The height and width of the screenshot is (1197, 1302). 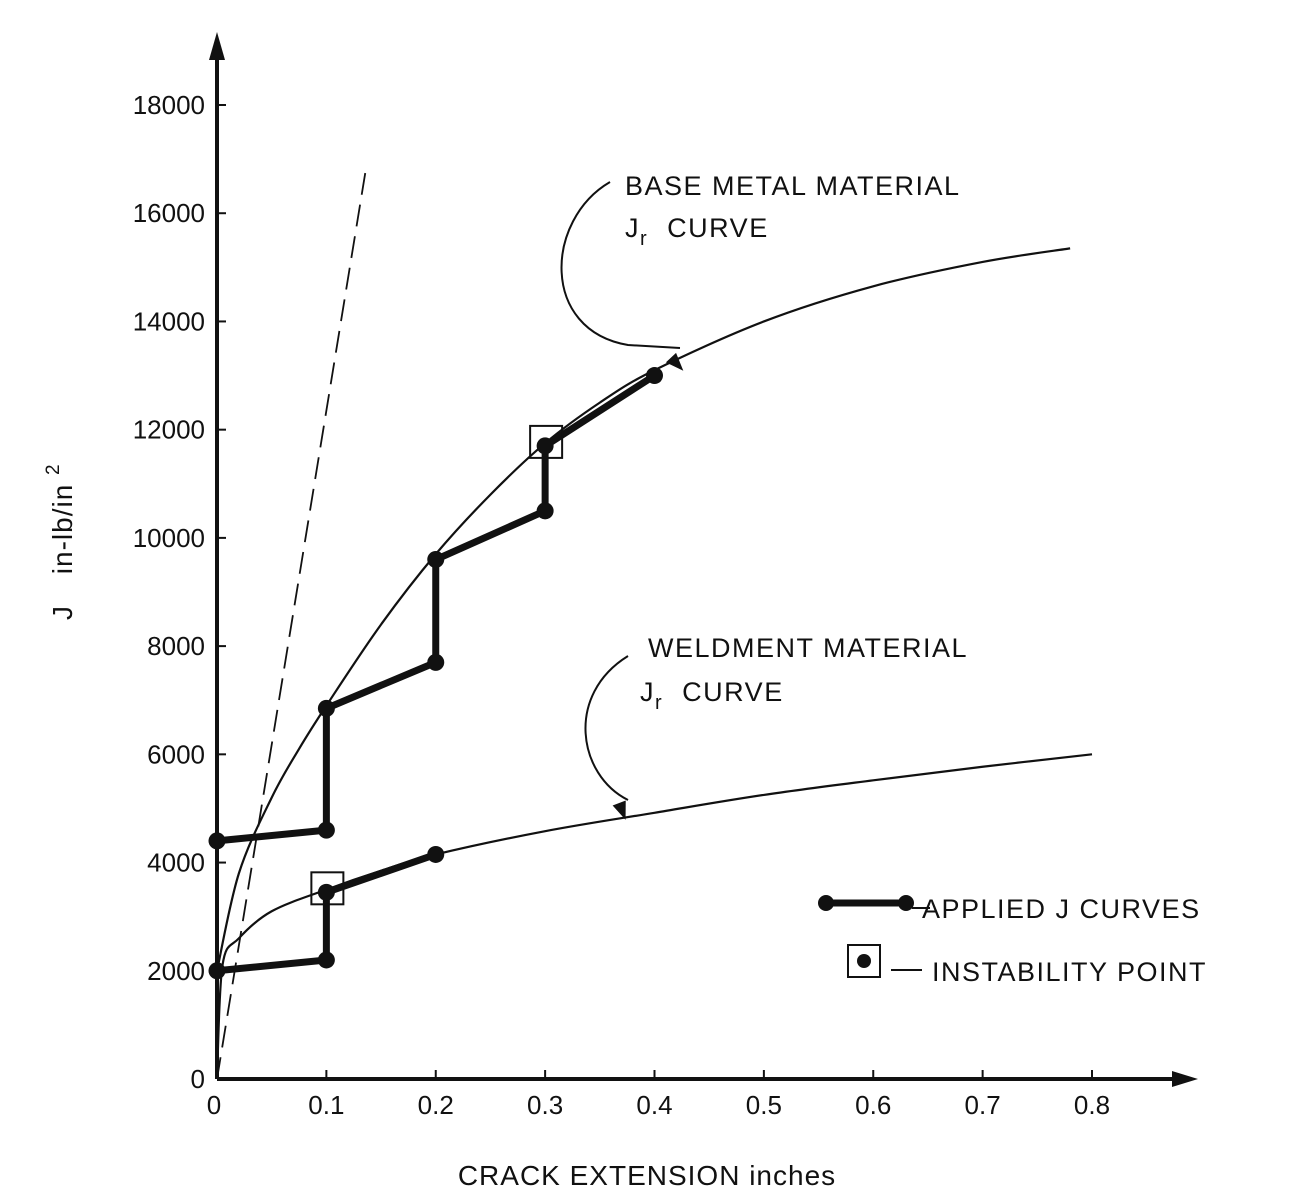 What do you see at coordinates (176, 971) in the screenshot?
I see `y-tick-label: 2000` at bounding box center [176, 971].